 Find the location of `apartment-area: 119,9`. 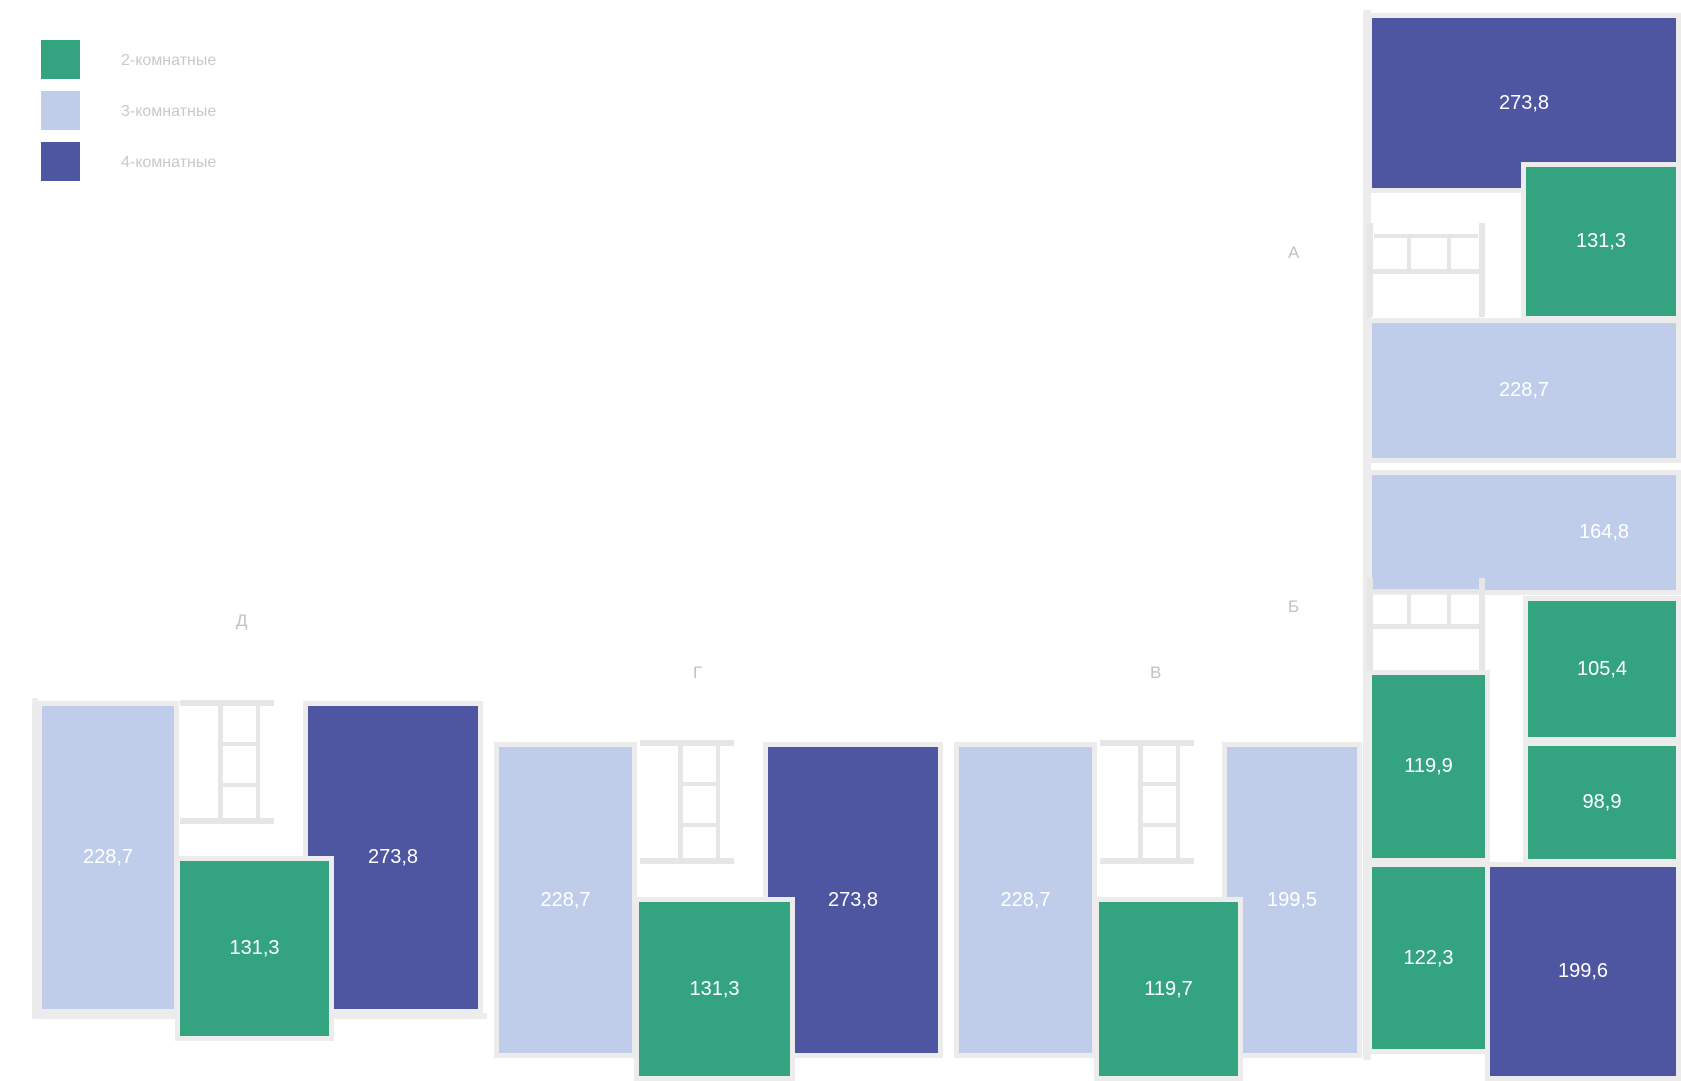

apartment-area: 119,9 is located at coordinates (1428, 766).